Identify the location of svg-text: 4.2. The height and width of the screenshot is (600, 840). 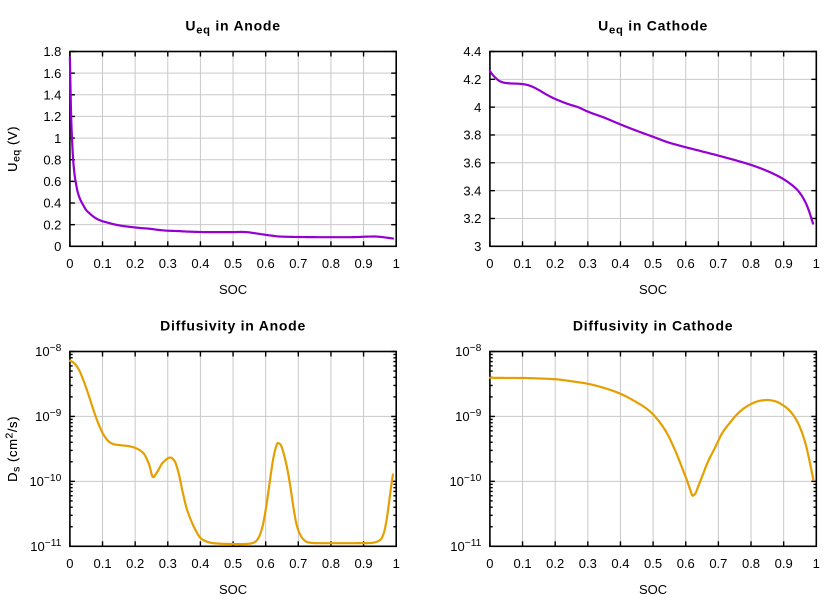
(472, 79).